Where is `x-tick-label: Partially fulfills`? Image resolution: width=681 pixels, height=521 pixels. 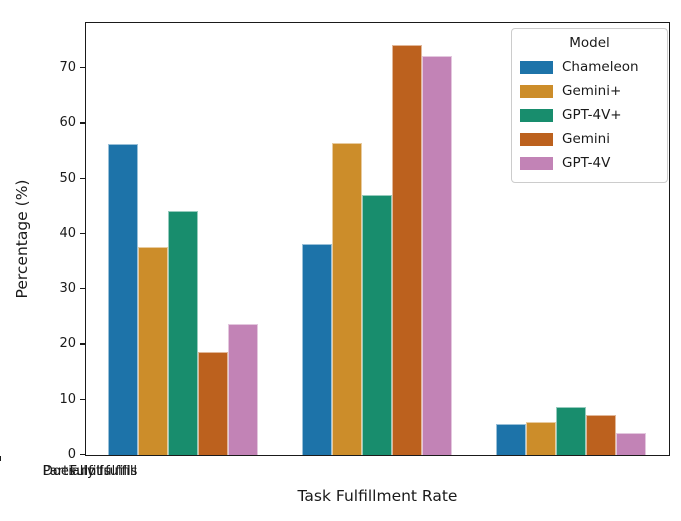
x-tick-label: Partially fulfills is located at coordinates (90, 471).